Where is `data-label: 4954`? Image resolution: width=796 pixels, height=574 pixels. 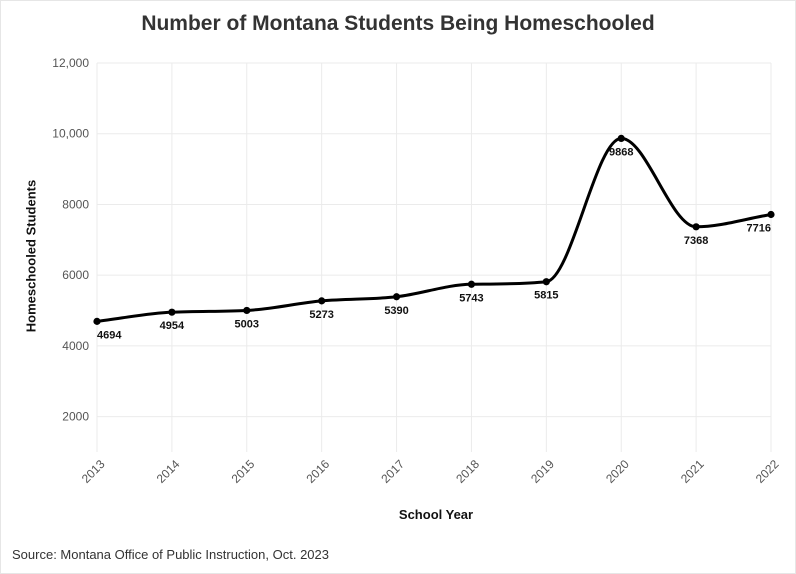
data-label: 4954 is located at coordinates (172, 326).